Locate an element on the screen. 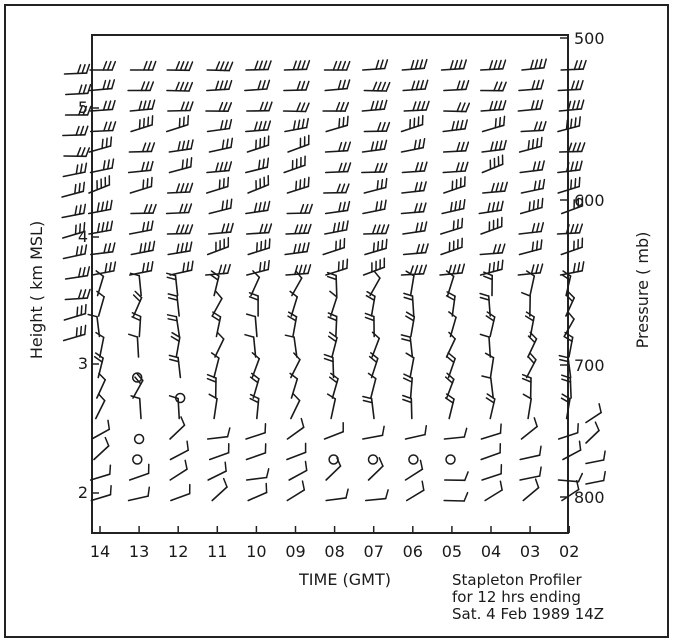 The height and width of the screenshot is (641, 675). x-tick-label: 04 is located at coordinates (491, 551).